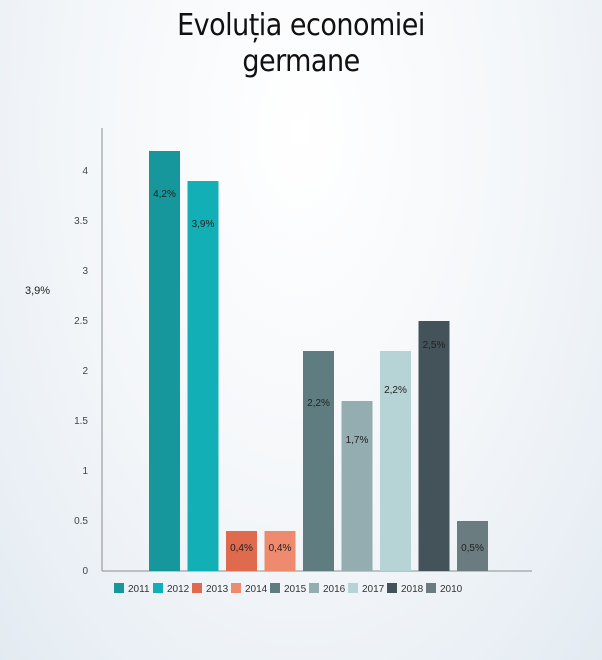 The image size is (602, 660). Describe the element at coordinates (85, 471) in the screenshot. I see `y-tick-label: 1` at that location.